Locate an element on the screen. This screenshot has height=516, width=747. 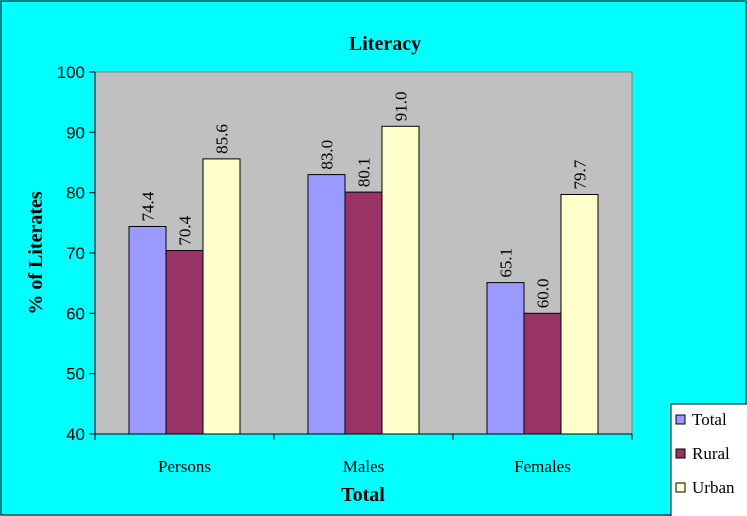
y-tick-label: 40 is located at coordinates (75, 434).